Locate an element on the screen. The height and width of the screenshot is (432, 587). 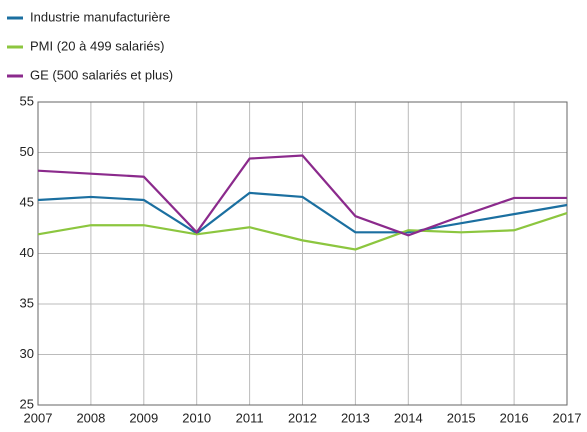
x-tick-label: 2007 is located at coordinates (38, 417).